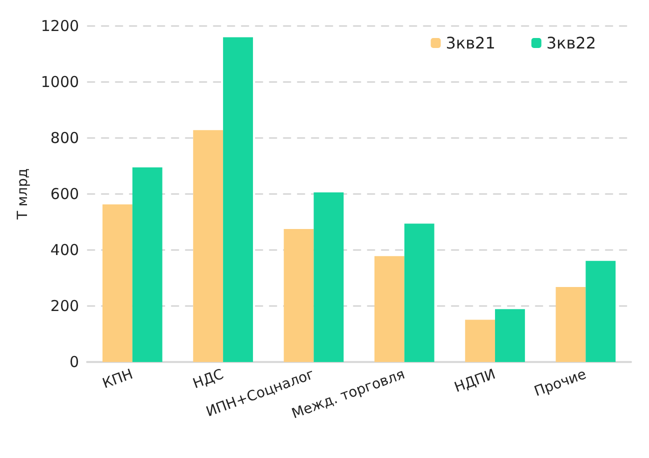  What do you see at coordinates (65, 138) in the screenshot?
I see `y-tick-label: 800` at bounding box center [65, 138].